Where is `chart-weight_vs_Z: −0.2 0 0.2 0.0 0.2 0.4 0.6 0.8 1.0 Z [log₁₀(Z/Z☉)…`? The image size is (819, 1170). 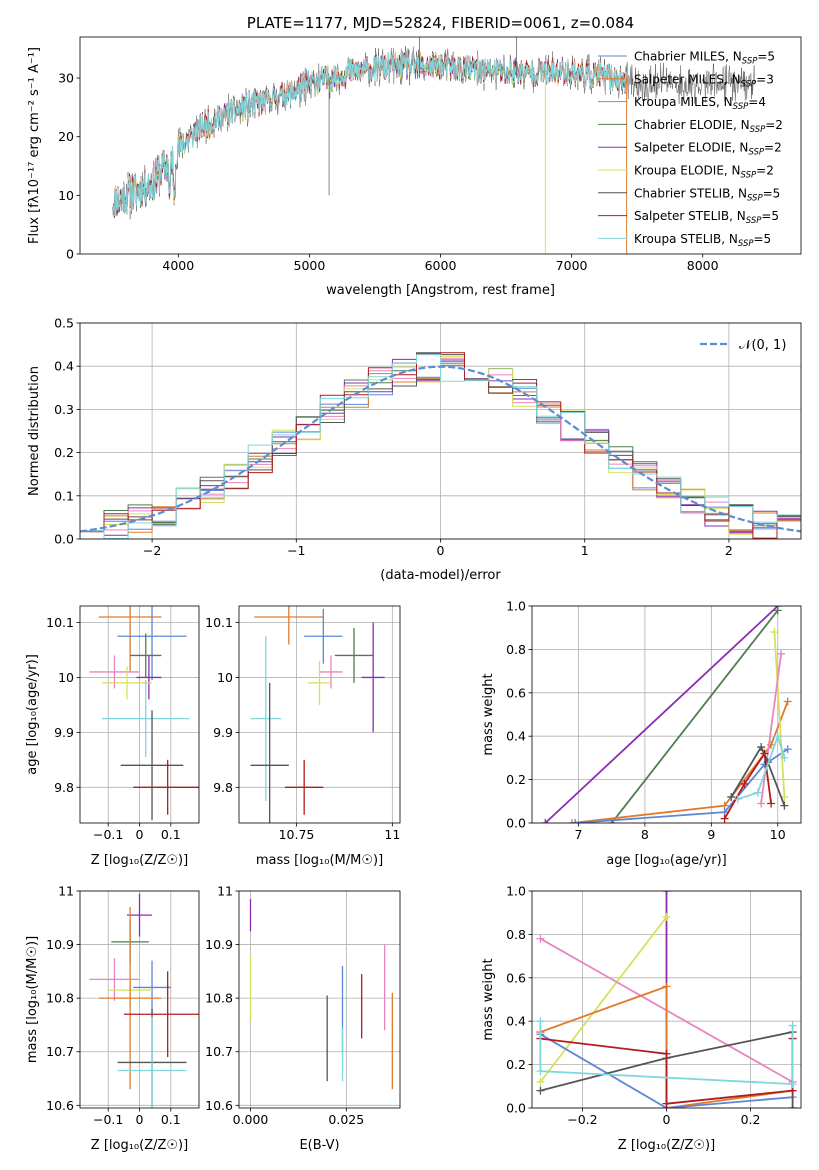 chart-weight_vs_Z: −0.2 0 0.2 0.0 0.2 0.4 0.6 0.8 1.0 Z [log₁₀(Z/Z☉)… is located at coordinates (641, 1018).